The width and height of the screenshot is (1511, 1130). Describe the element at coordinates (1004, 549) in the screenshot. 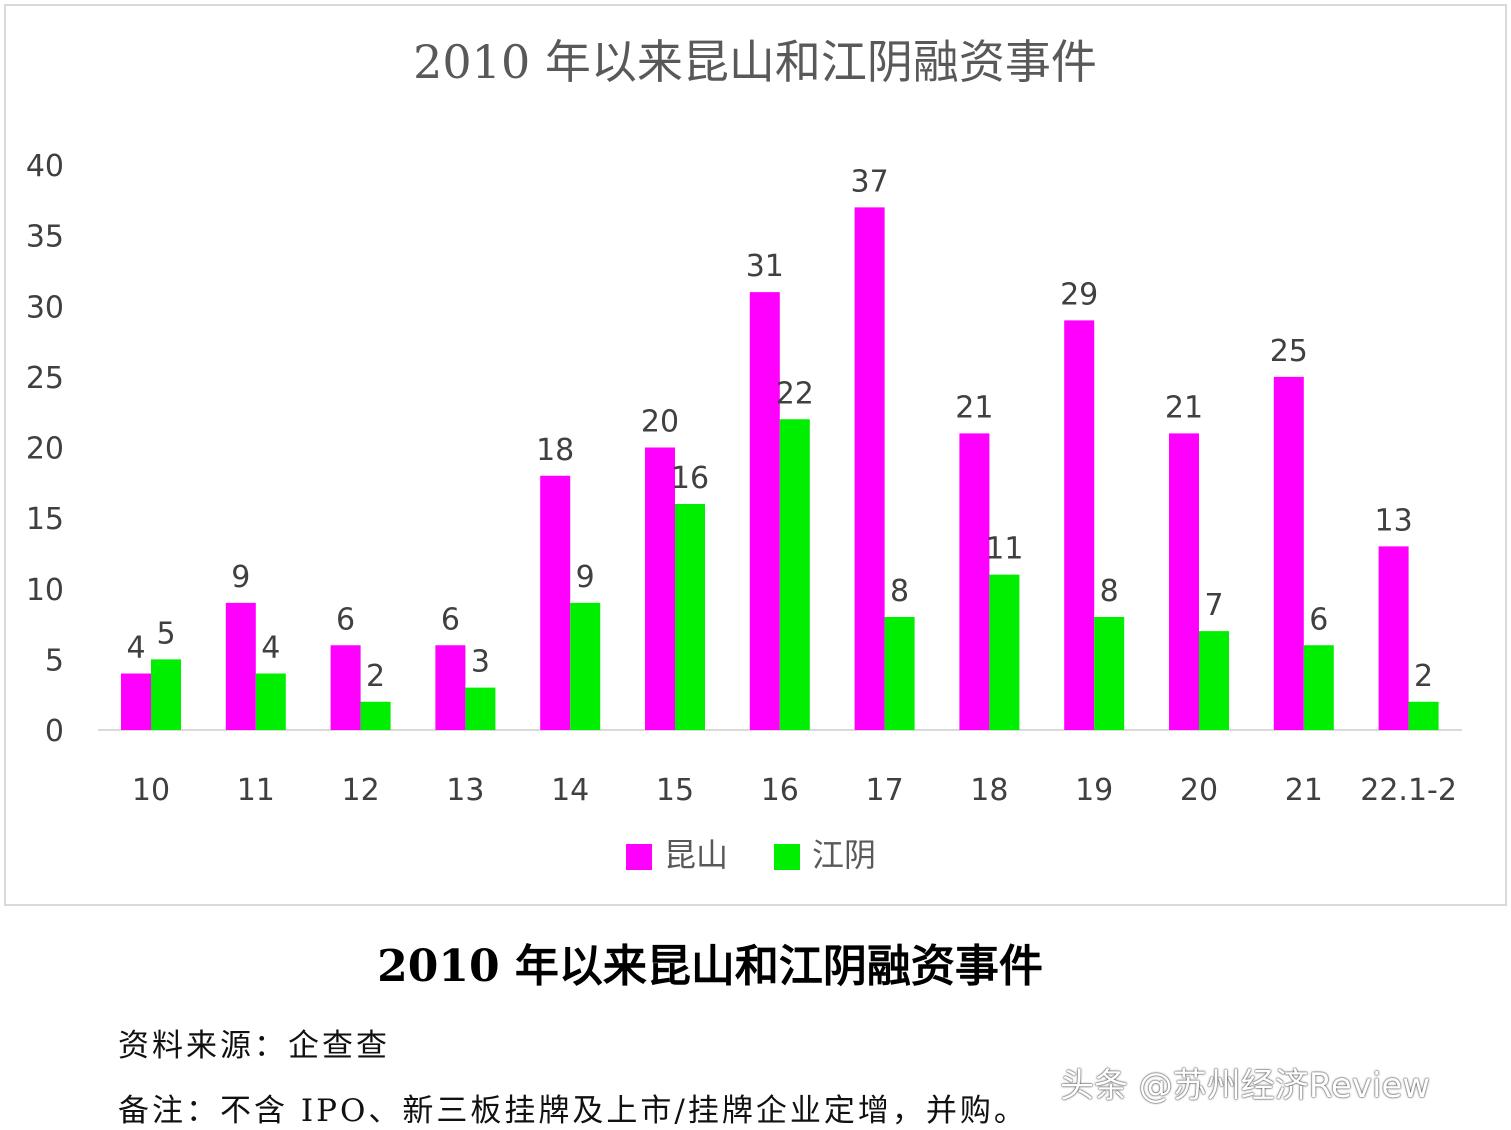

I see `data-label: 11` at that location.